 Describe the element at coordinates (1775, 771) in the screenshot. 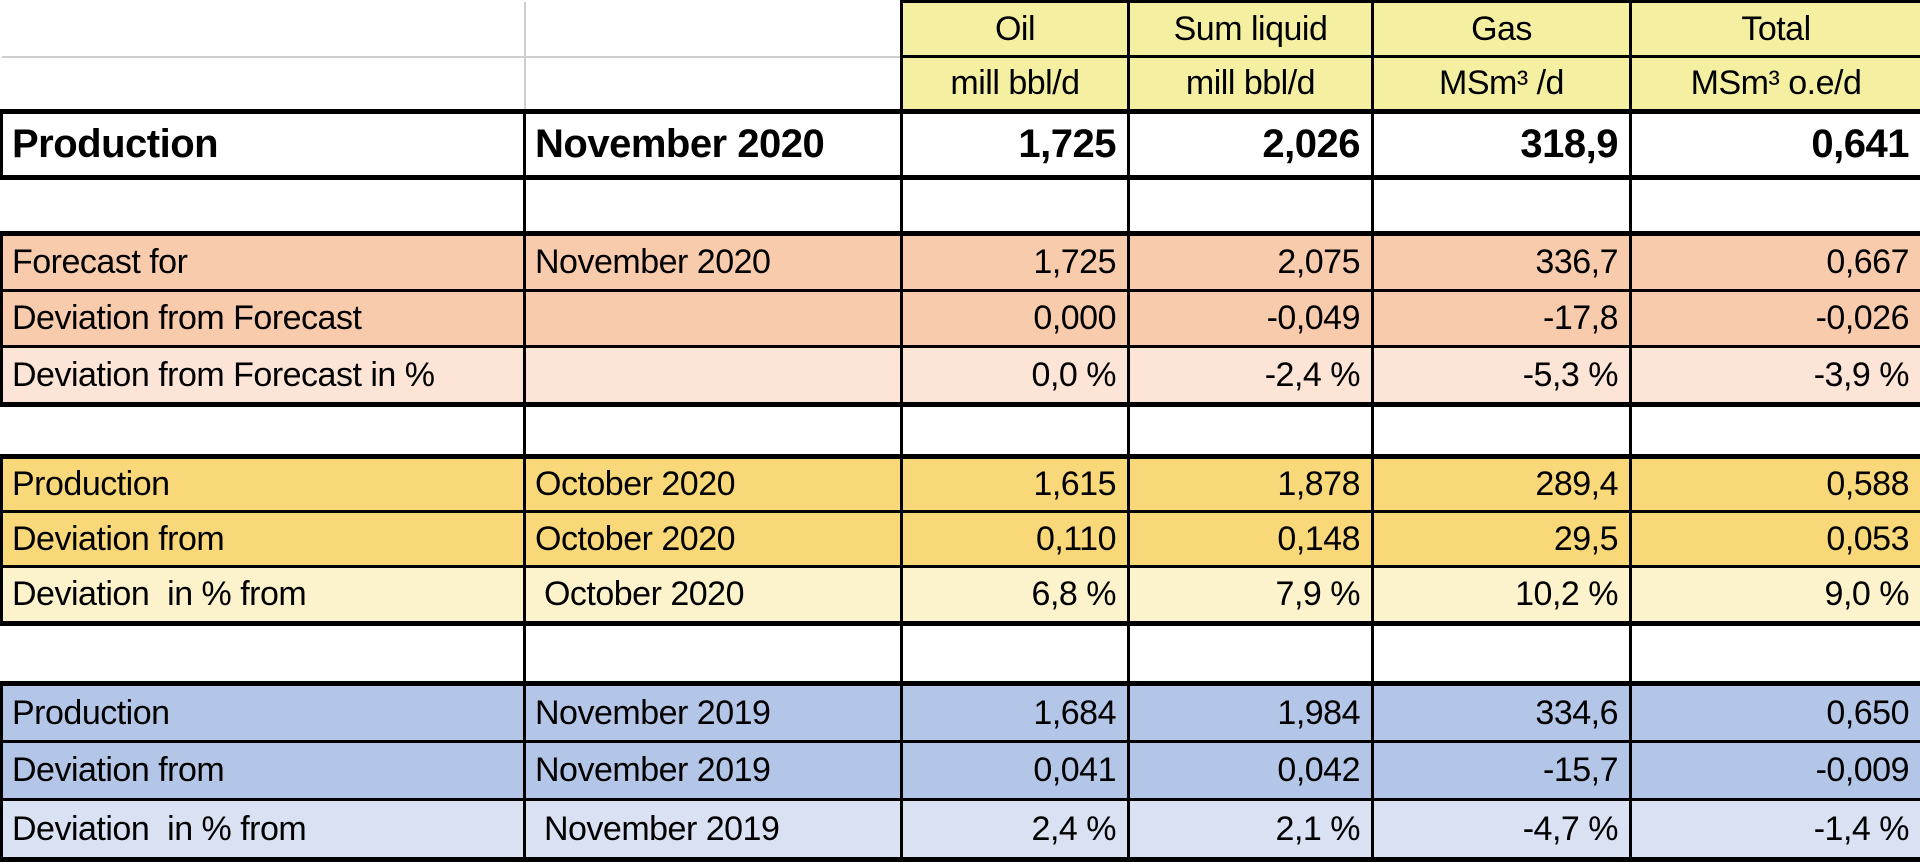

I see `value-cell-total: -0,009` at that location.